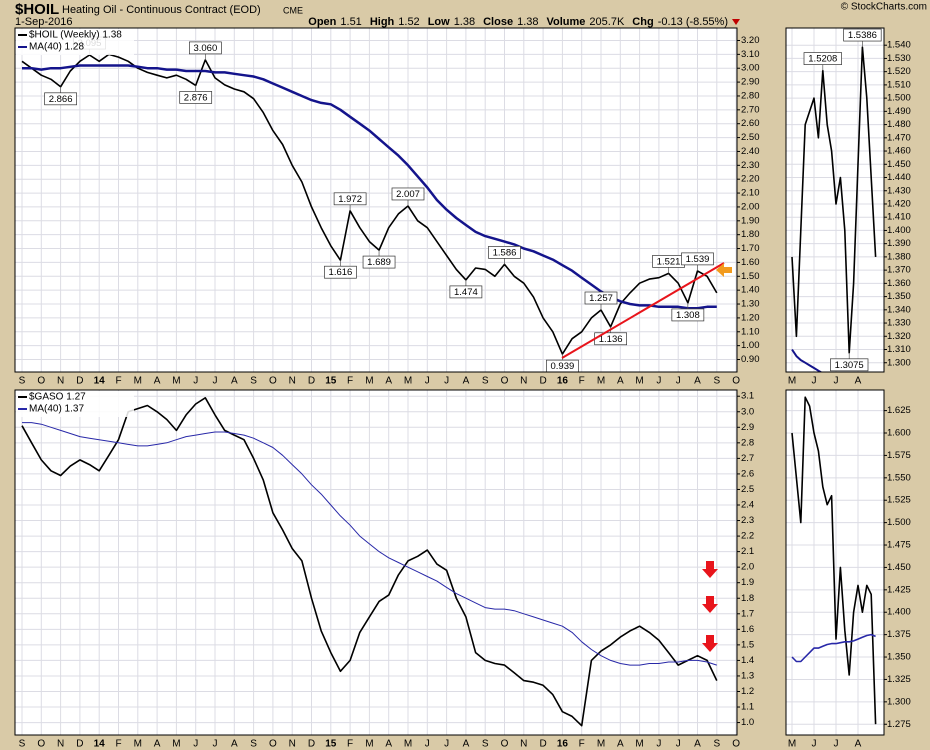 The height and width of the screenshot is (750, 930). Describe the element at coordinates (747, 551) in the screenshot. I see `y-tick-label: 2.1` at that location.